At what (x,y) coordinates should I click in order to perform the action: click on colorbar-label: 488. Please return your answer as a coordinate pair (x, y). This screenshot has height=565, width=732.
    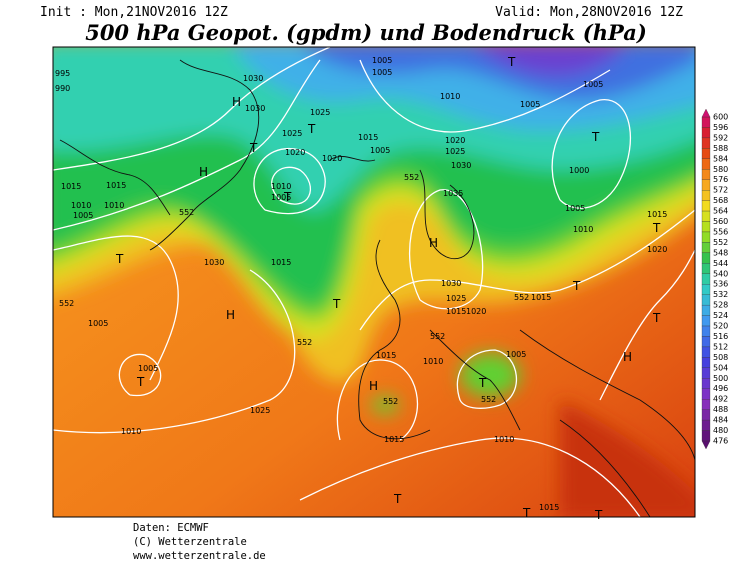
    Looking at the image, I should click on (720, 409).